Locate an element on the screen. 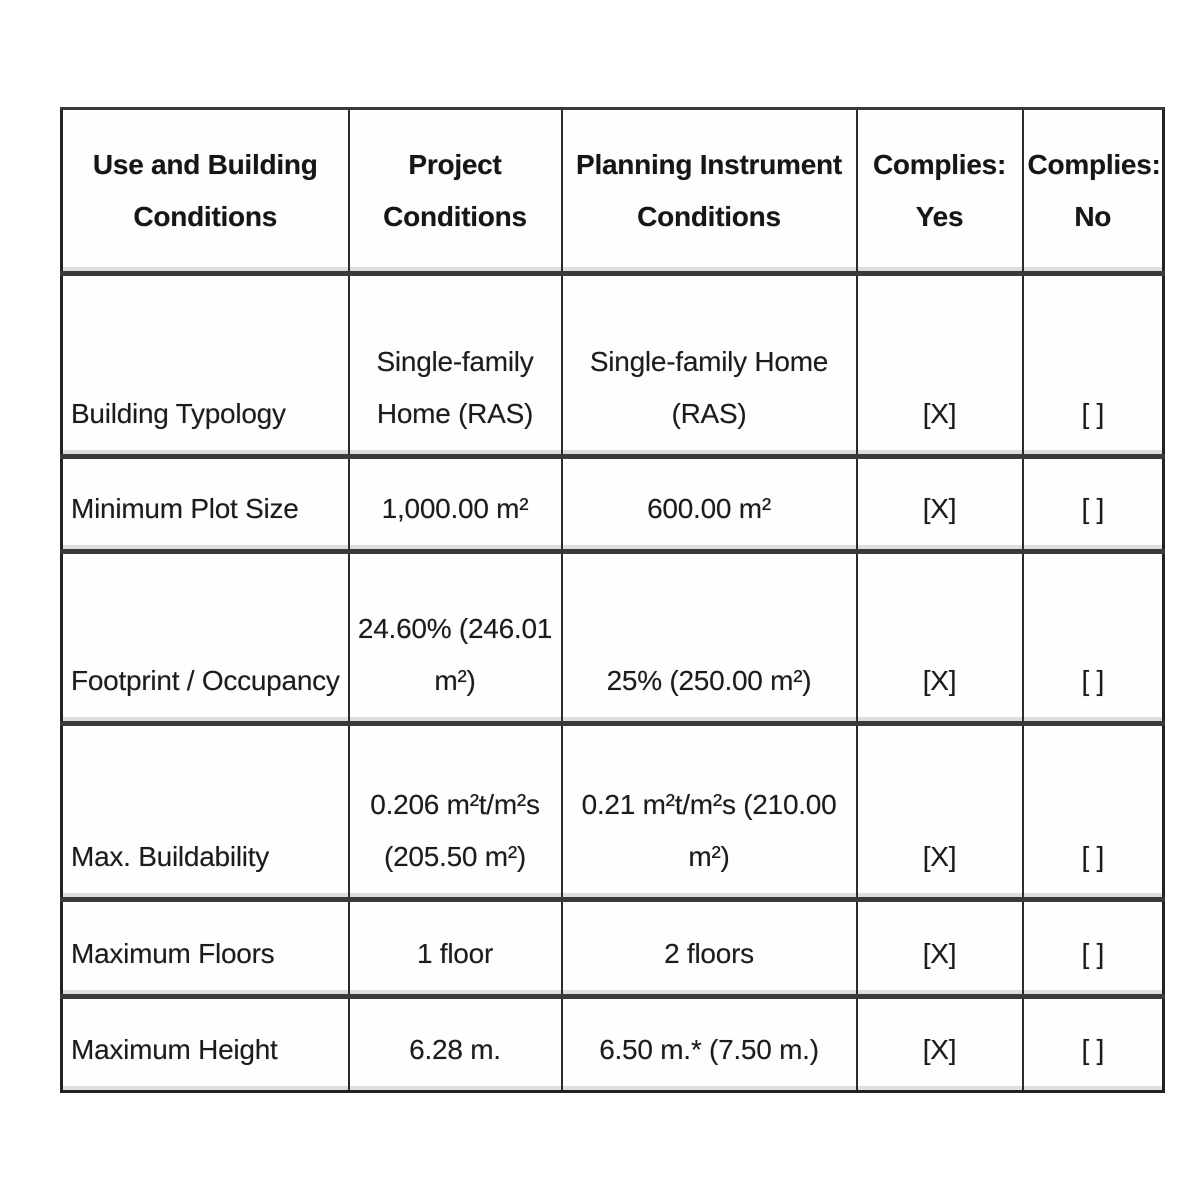  header-complies-yes: Complies: Yes is located at coordinates (939, 191).